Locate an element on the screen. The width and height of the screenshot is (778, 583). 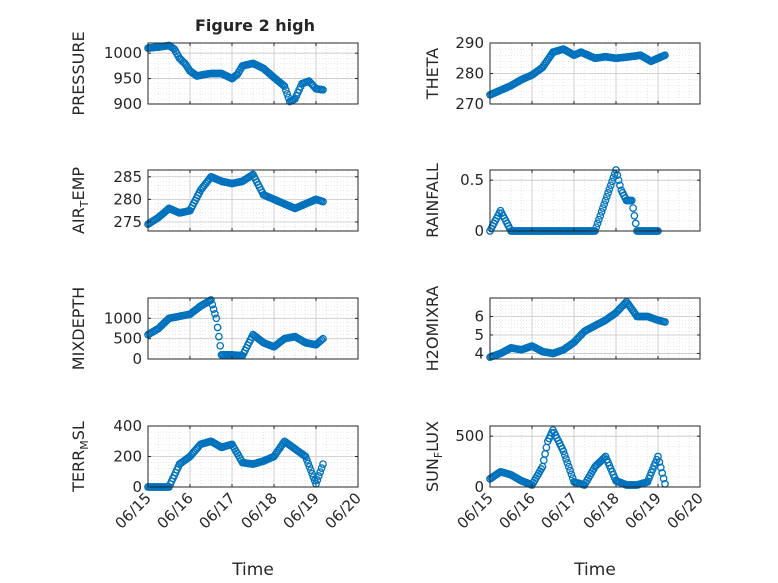
chart-title: Figure 2 high is located at coordinates (255, 25).